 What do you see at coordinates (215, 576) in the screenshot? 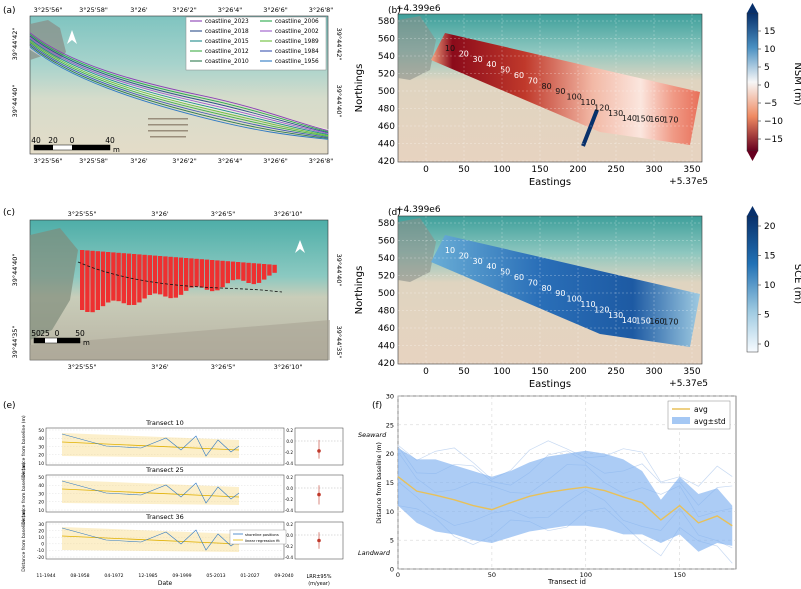
I see `tick-label: 05-2013` at bounding box center [215, 576].